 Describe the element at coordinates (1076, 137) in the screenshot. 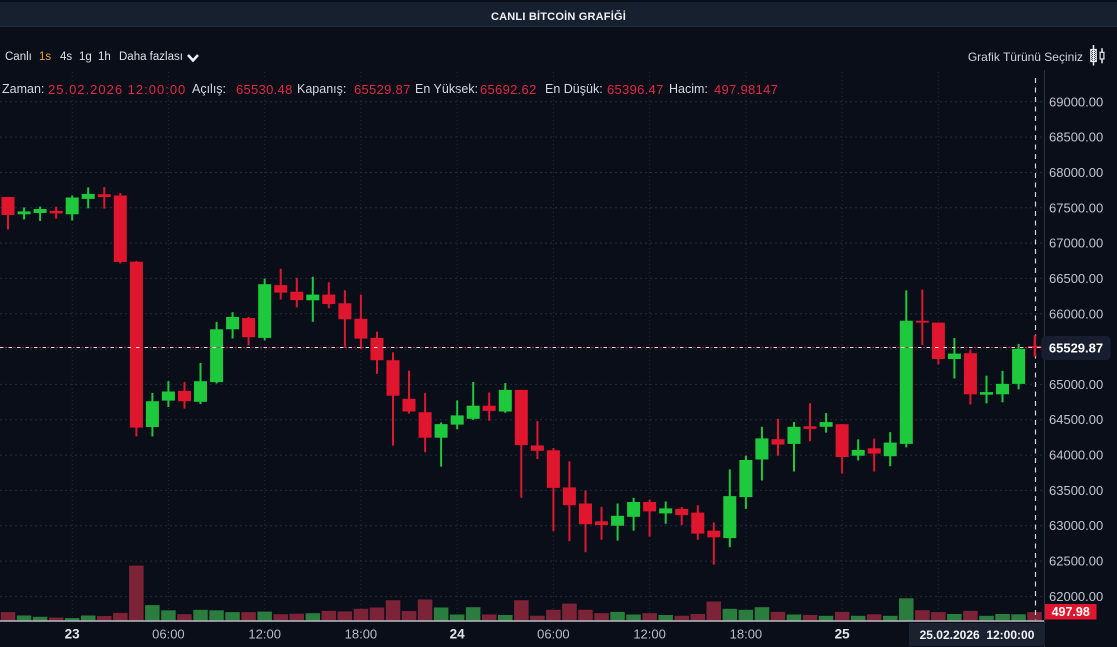

I see `svg-text: 68500.00` at that location.